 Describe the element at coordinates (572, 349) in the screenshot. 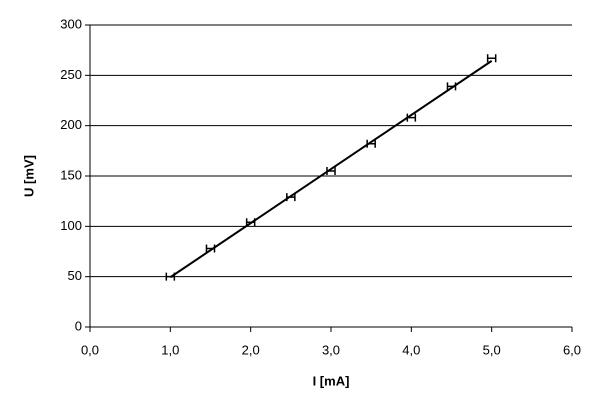

I see `x-tick-label: 6,0` at that location.